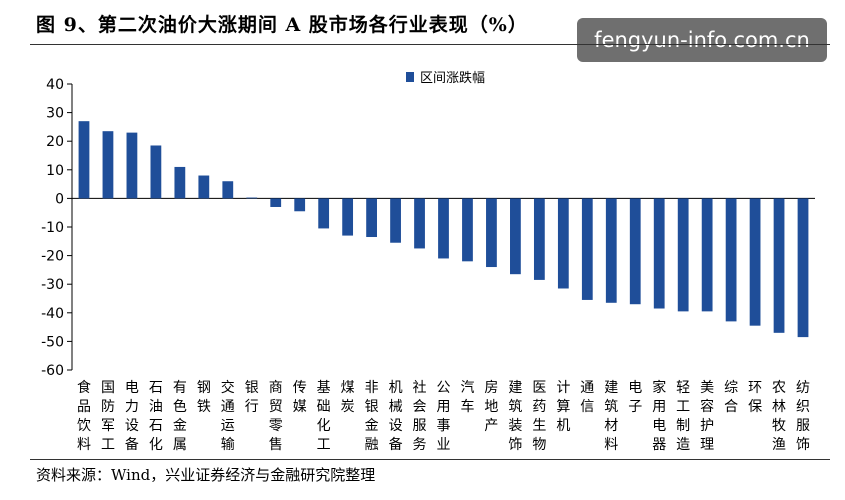  What do you see at coordinates (300, 397) in the screenshot?
I see `x-tick-label: 传媒` at bounding box center [300, 397].